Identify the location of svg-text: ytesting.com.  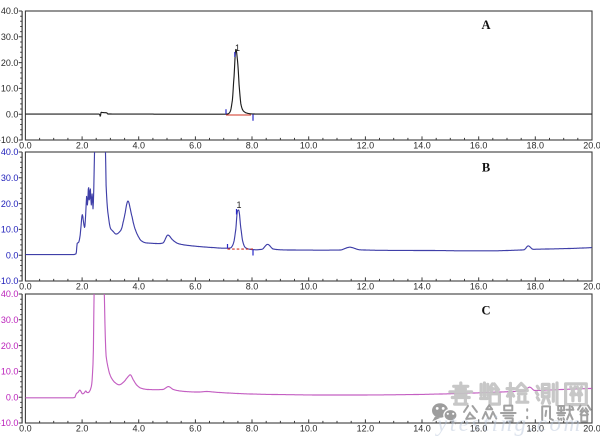
(509, 423).